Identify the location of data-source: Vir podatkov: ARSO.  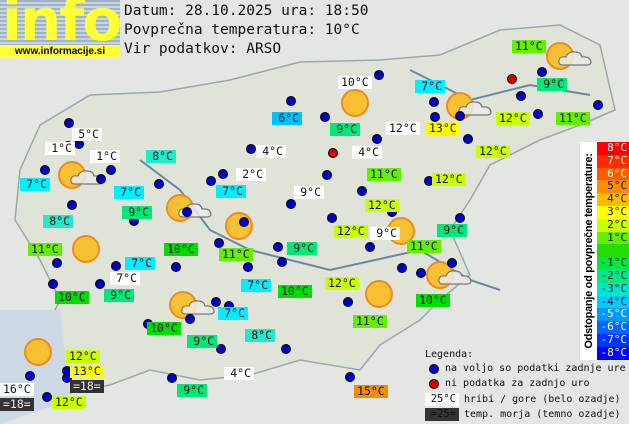
(203, 49).